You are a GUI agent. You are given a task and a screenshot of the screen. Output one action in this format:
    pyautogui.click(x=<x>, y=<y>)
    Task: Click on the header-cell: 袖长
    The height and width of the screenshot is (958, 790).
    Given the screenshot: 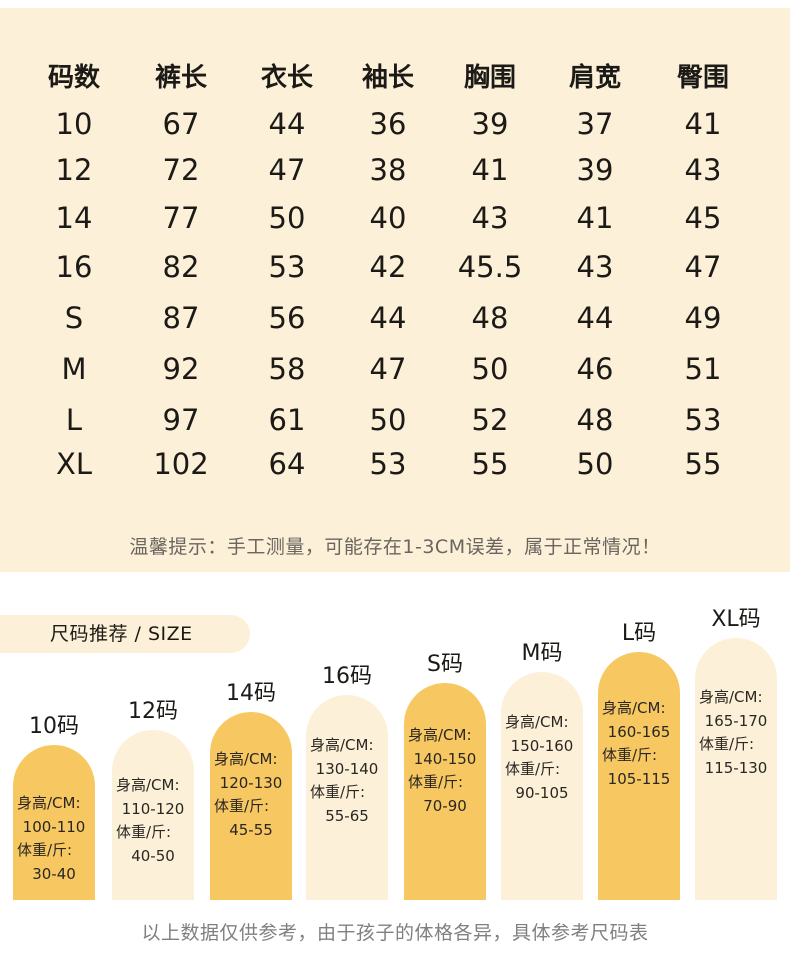 What is the action you would take?
    pyautogui.click(x=387, y=78)
    